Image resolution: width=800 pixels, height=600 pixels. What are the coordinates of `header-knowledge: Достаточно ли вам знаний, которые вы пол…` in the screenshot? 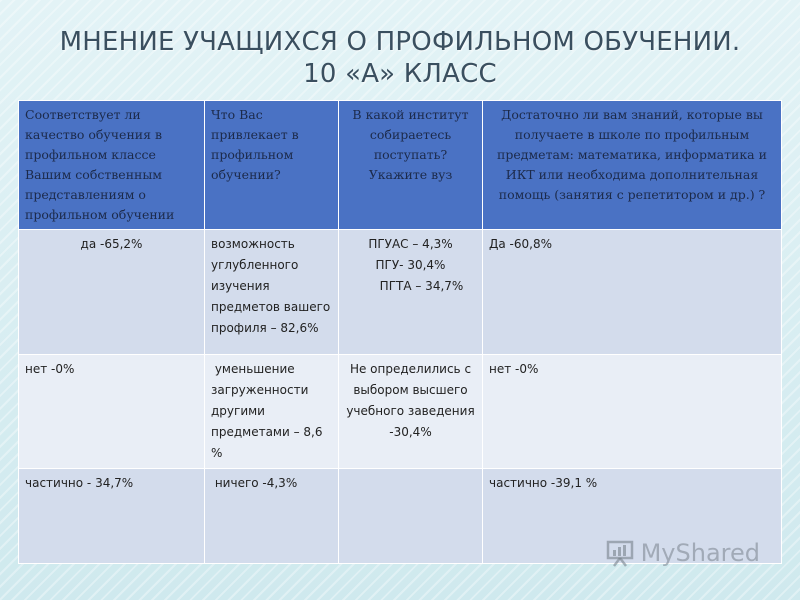 It's located at (632, 165).